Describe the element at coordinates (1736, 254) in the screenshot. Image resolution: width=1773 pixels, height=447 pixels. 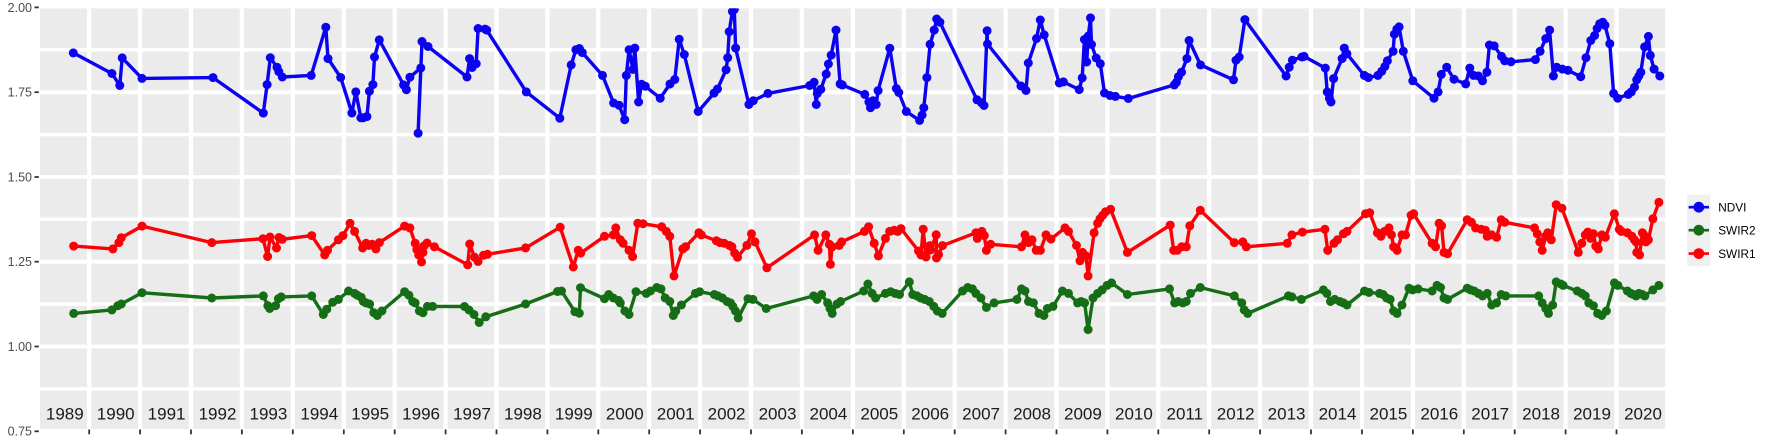
I see `svg-text: SWIR1` at that location.